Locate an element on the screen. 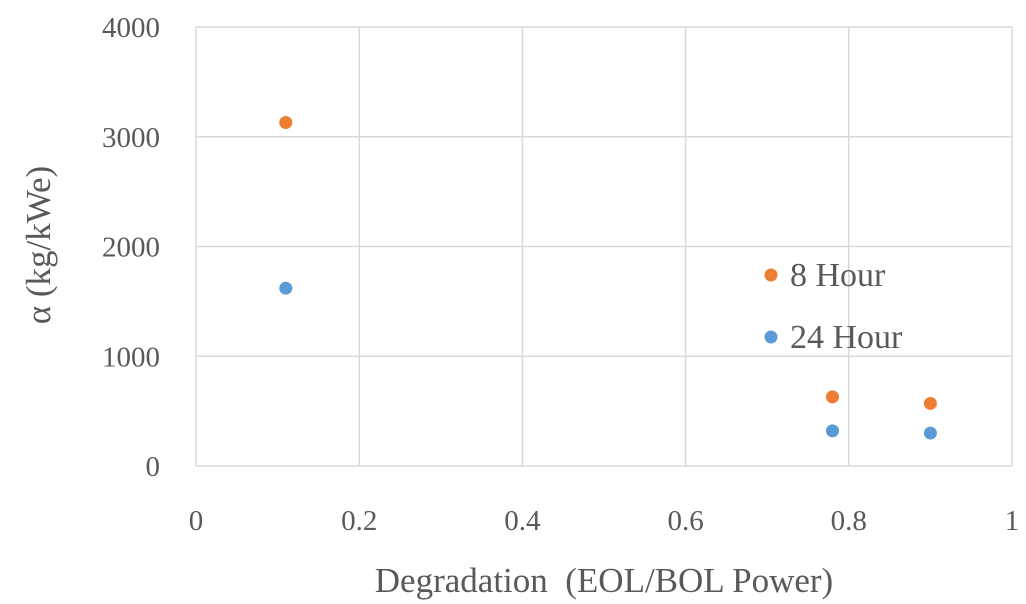 The height and width of the screenshot is (604, 1026). legend: 8 Hour 24 Hour is located at coordinates (833, 306).